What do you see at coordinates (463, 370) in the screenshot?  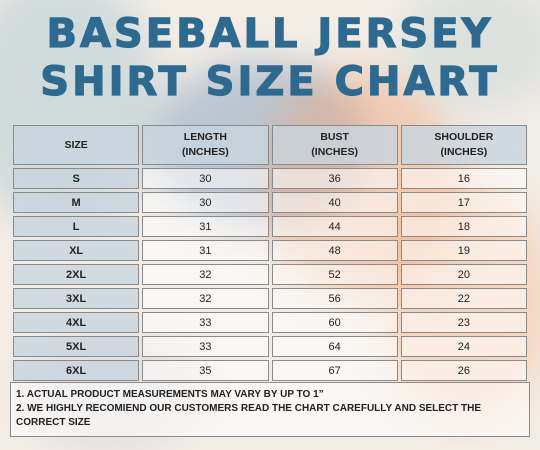 I see `shoulder-cell: 26` at bounding box center [463, 370].